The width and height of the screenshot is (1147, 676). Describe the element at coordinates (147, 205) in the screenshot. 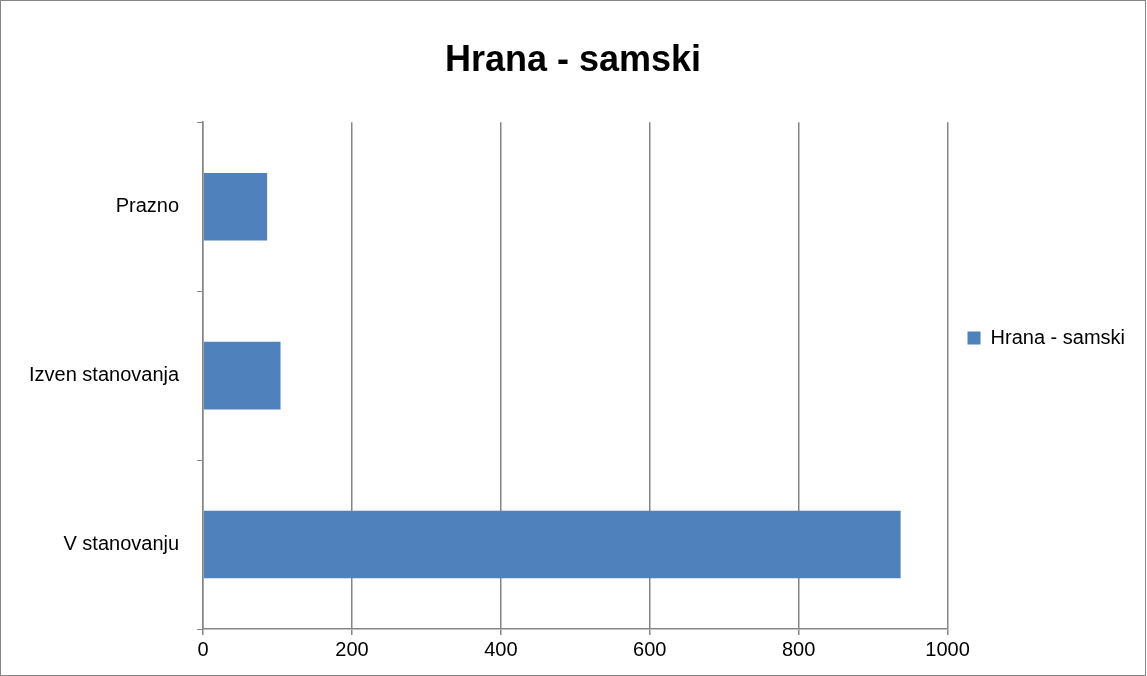

I see `y-tick-label: Prazno` at that location.